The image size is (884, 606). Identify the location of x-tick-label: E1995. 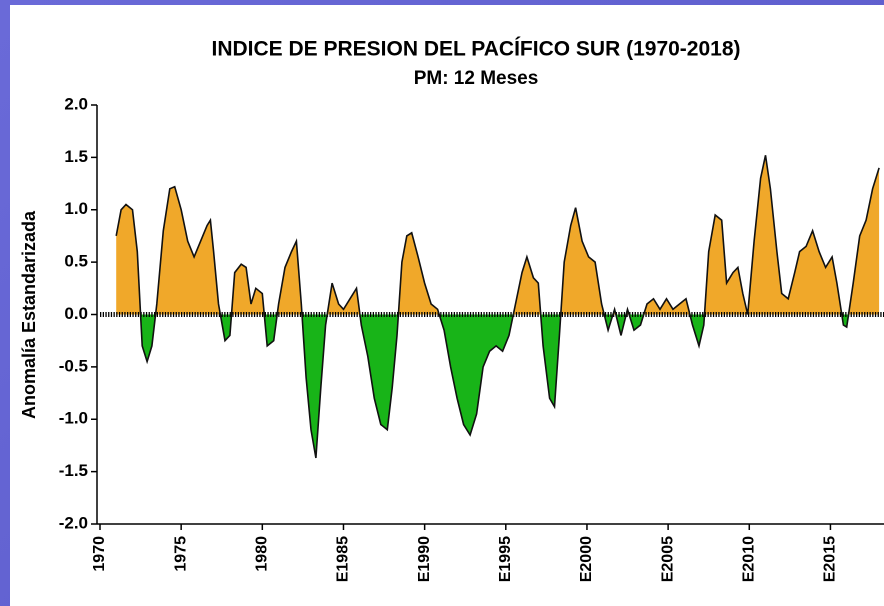
(505, 559).